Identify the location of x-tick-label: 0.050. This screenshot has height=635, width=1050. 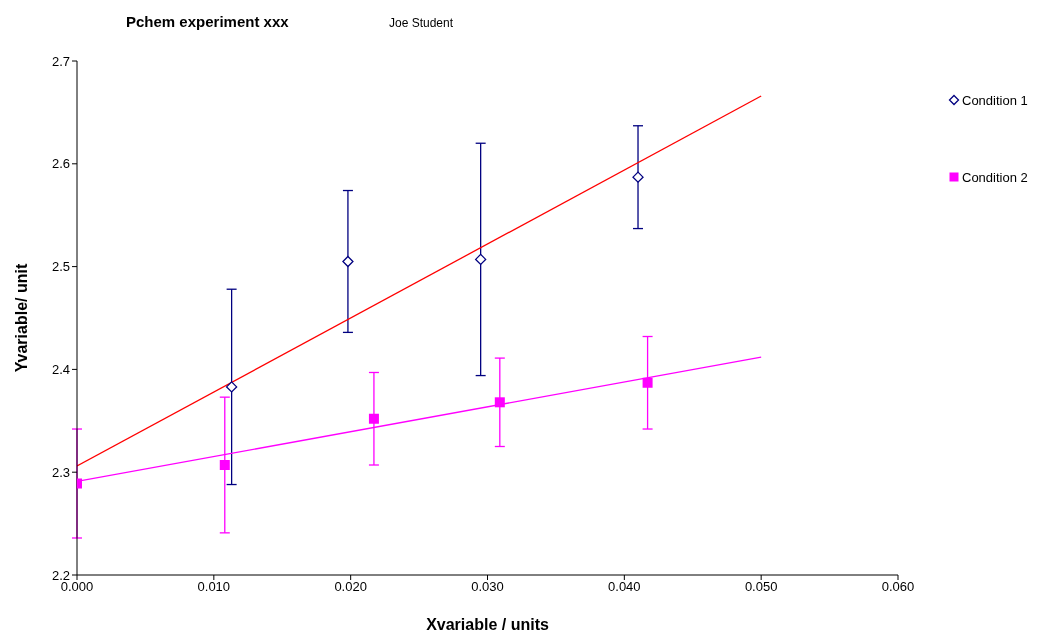
(761, 587).